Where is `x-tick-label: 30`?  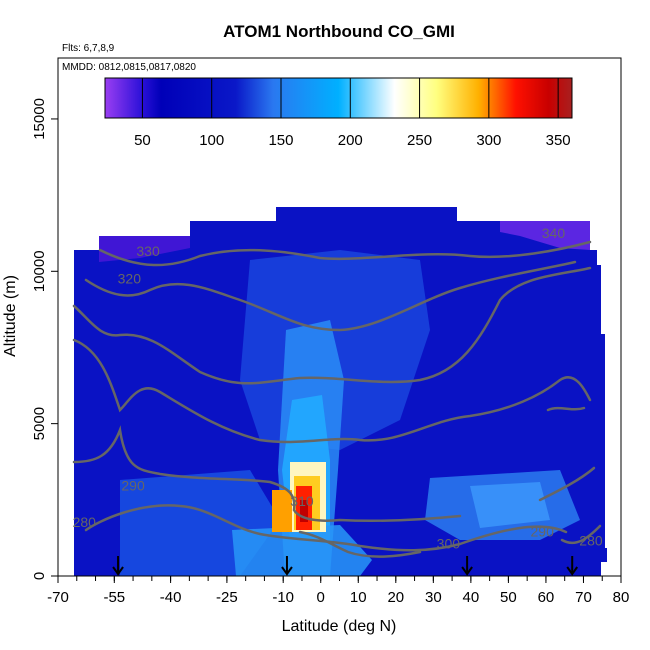
x-tick-label: 30 is located at coordinates (433, 597).